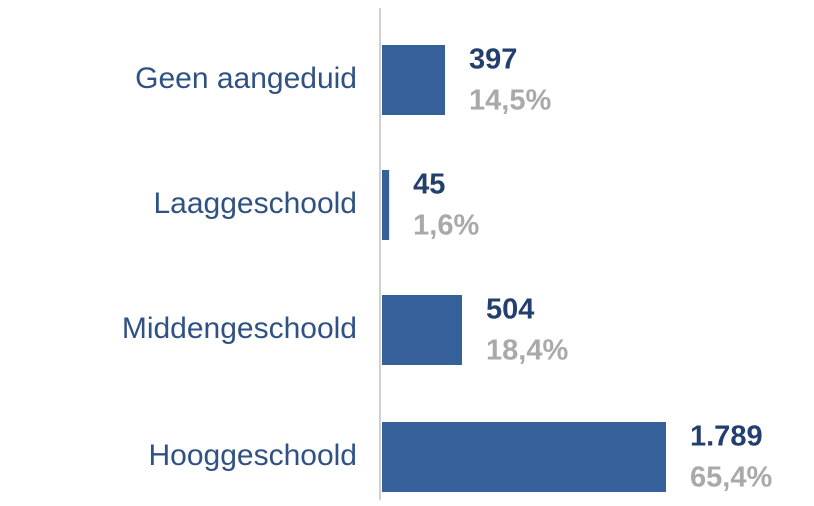 The width and height of the screenshot is (814, 506). Describe the element at coordinates (493, 60) in the screenshot. I see `value-label: 397` at that location.